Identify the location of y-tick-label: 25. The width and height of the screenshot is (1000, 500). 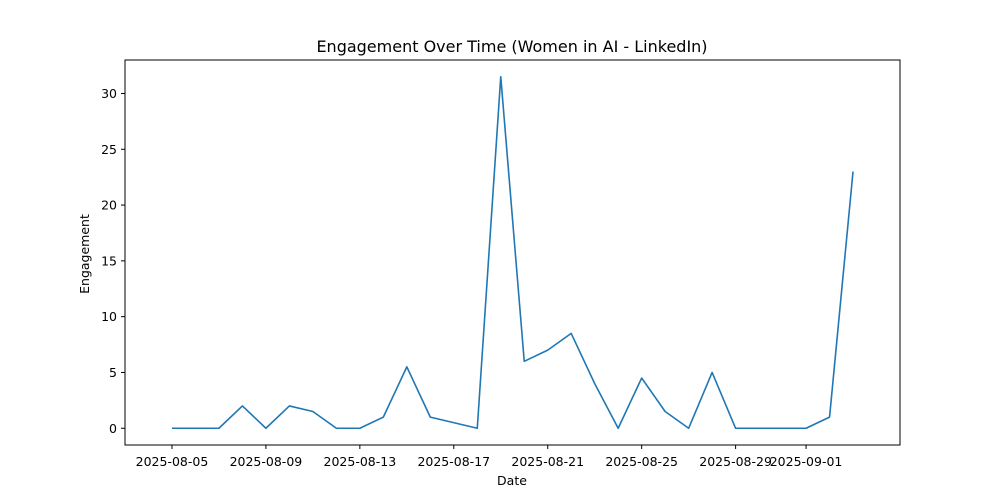
(109, 149).